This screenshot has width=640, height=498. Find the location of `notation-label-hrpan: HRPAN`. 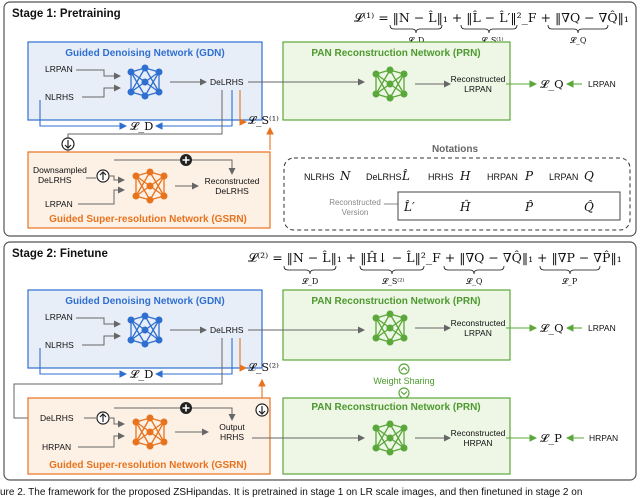

notation-label-hrpan: HRPAN is located at coordinates (502, 177).